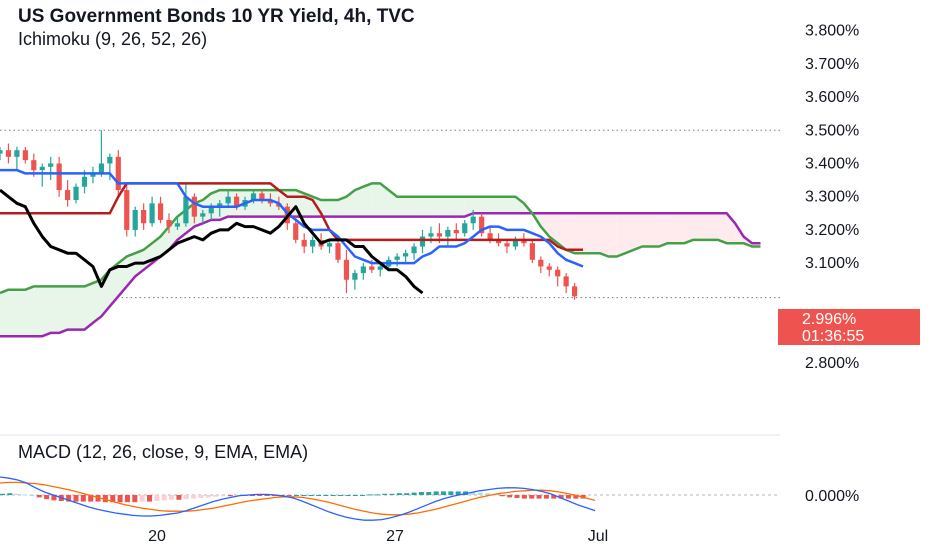 This screenshot has height=550, width=932. Describe the element at coordinates (395, 536) in the screenshot. I see `x-tick-label: 27` at that location.